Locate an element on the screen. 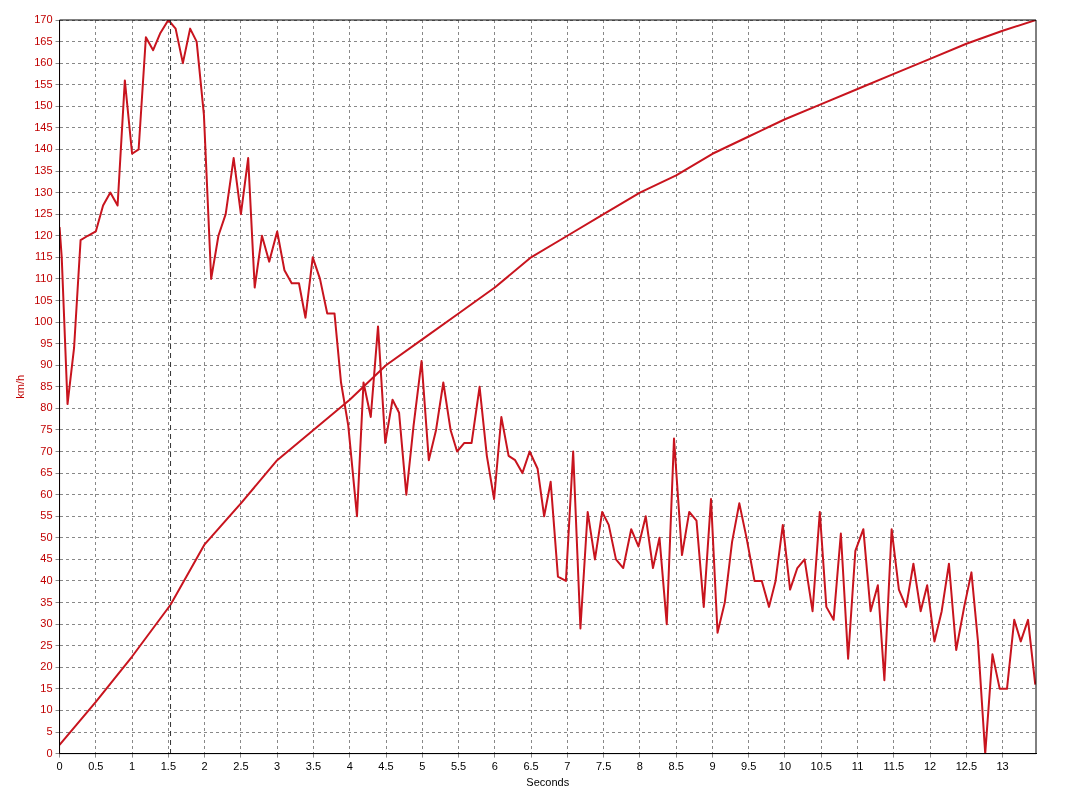 The height and width of the screenshot is (810, 1066). y-tick-label: 135 is located at coordinates (43, 170).